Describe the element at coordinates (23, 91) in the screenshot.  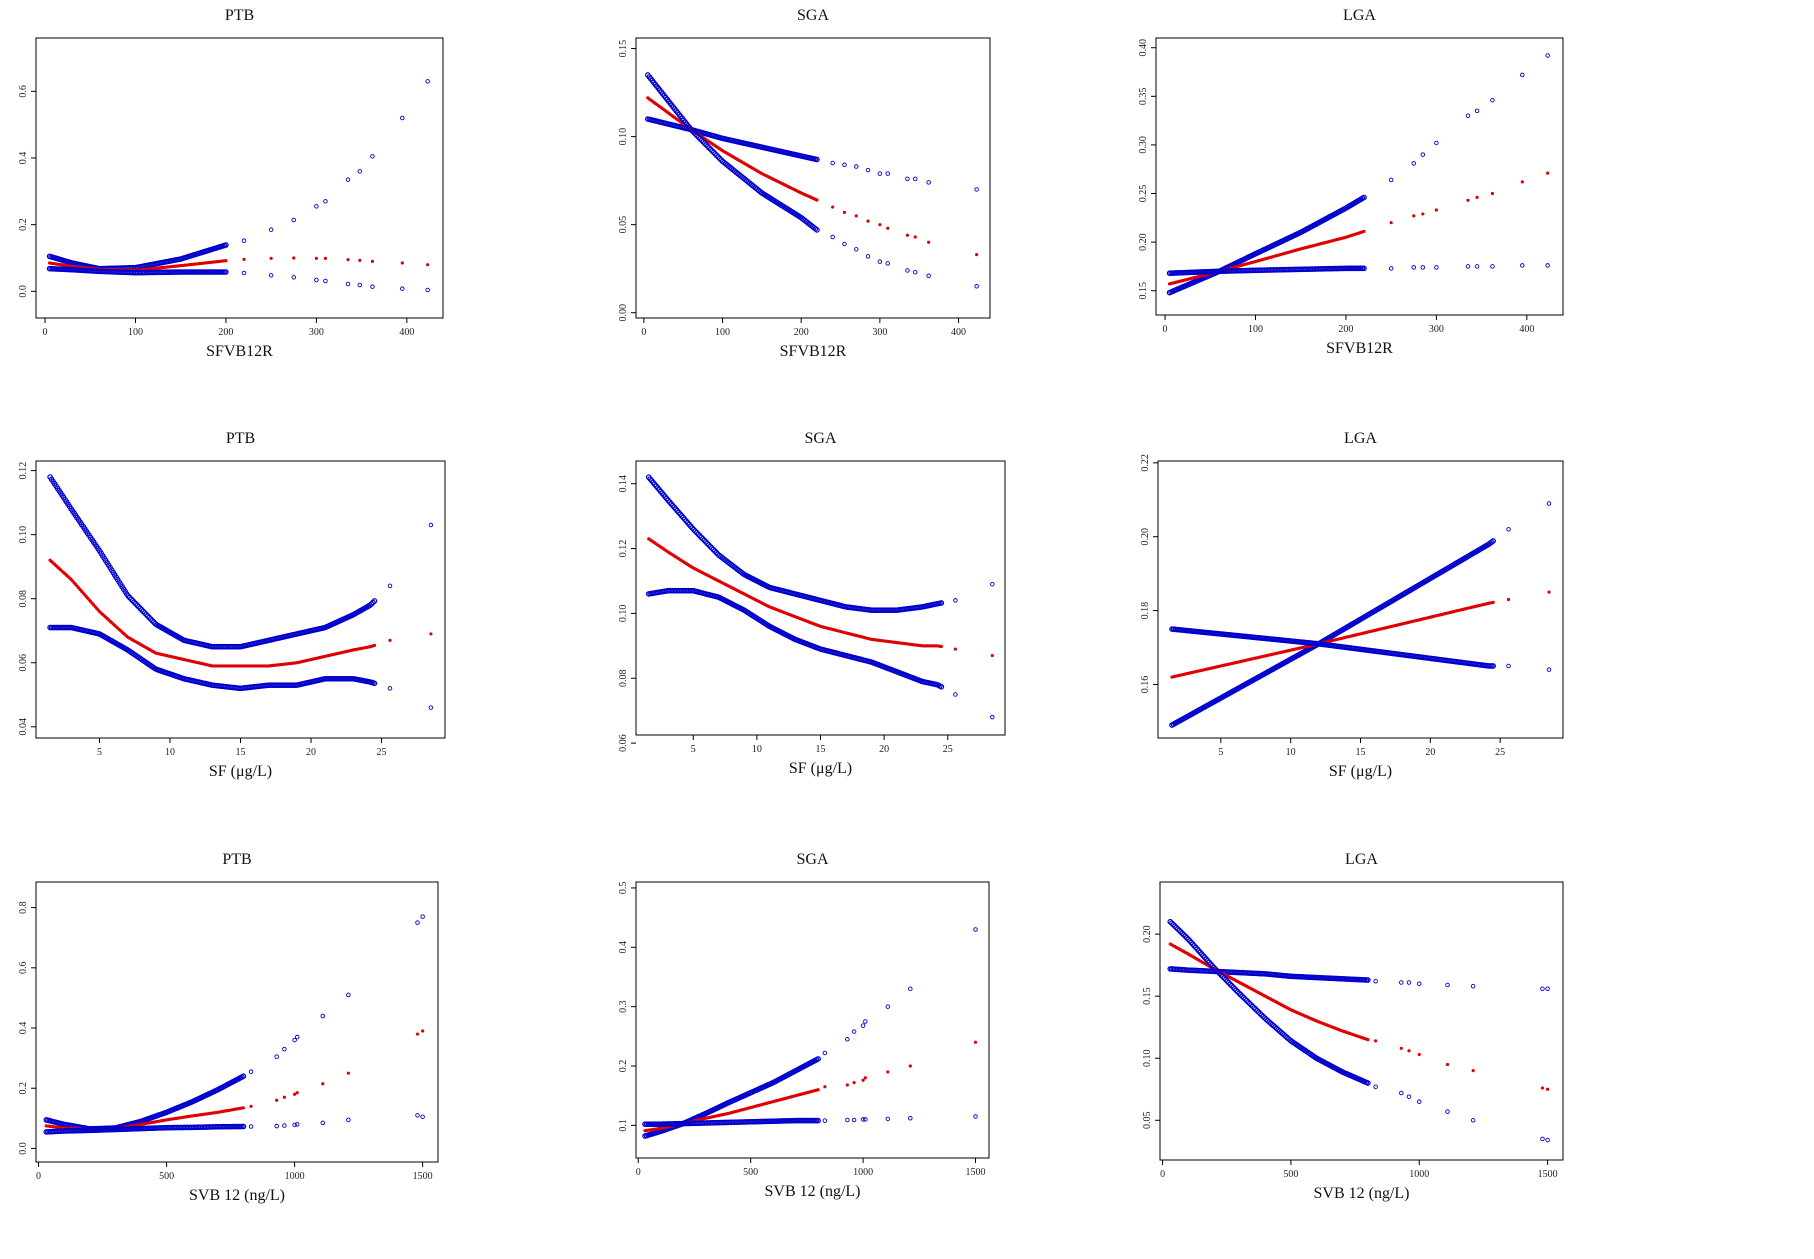
I see `y-tick-label: 0.6` at that location.